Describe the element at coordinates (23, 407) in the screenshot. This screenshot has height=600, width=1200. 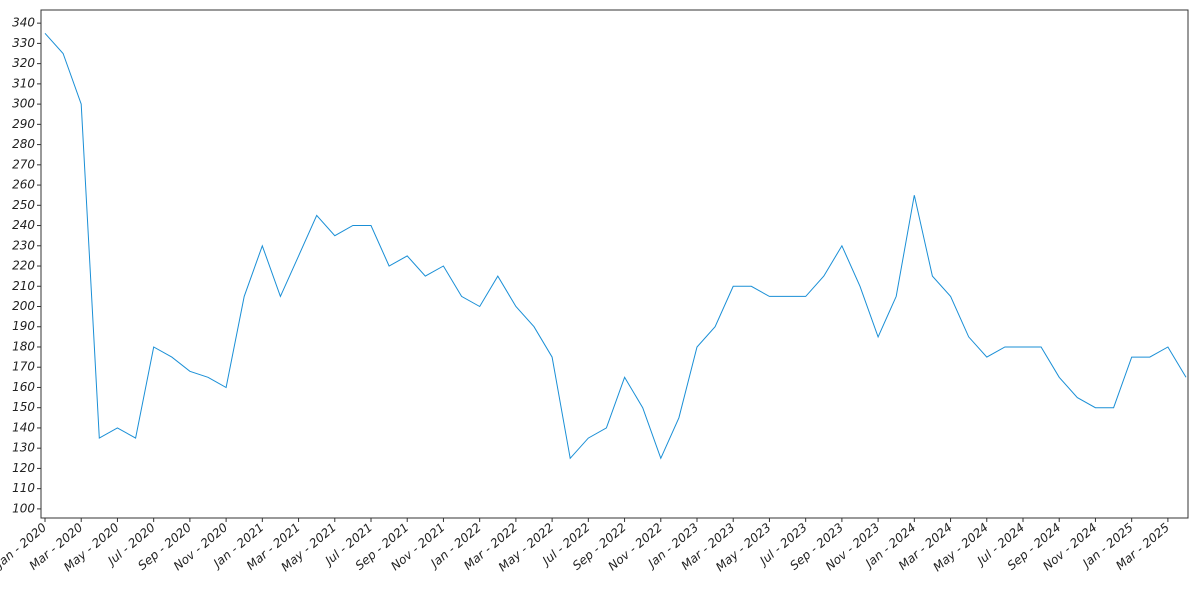
I see `y-tick-label: 150` at that location.